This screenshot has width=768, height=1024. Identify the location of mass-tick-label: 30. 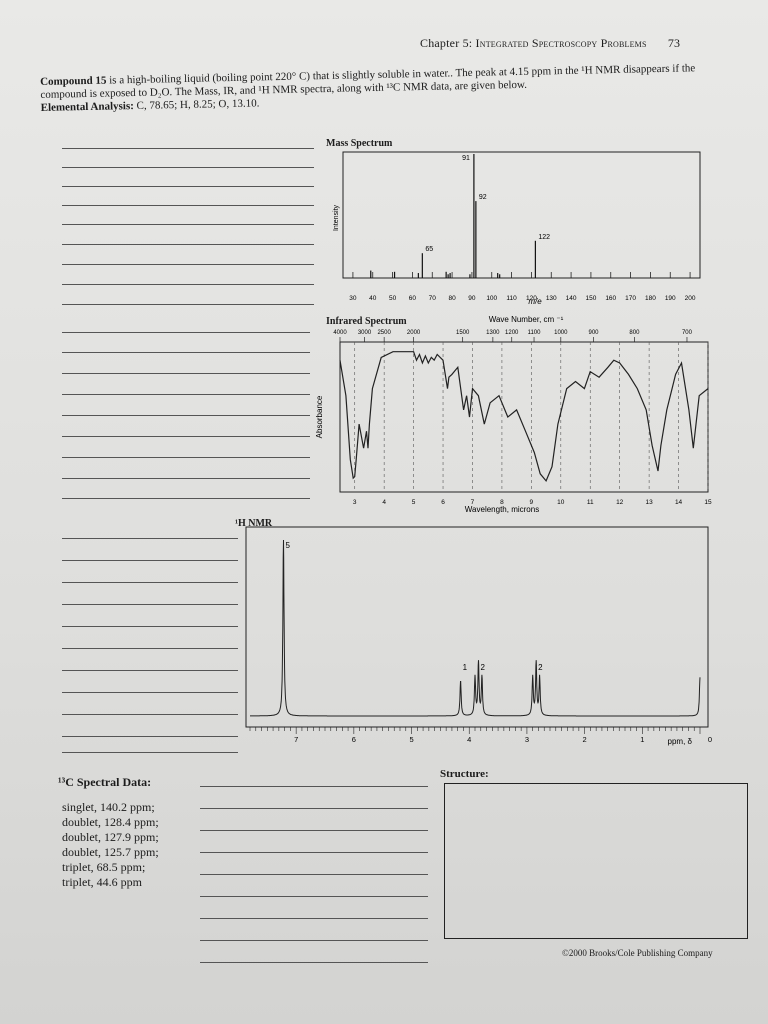
(353, 298).